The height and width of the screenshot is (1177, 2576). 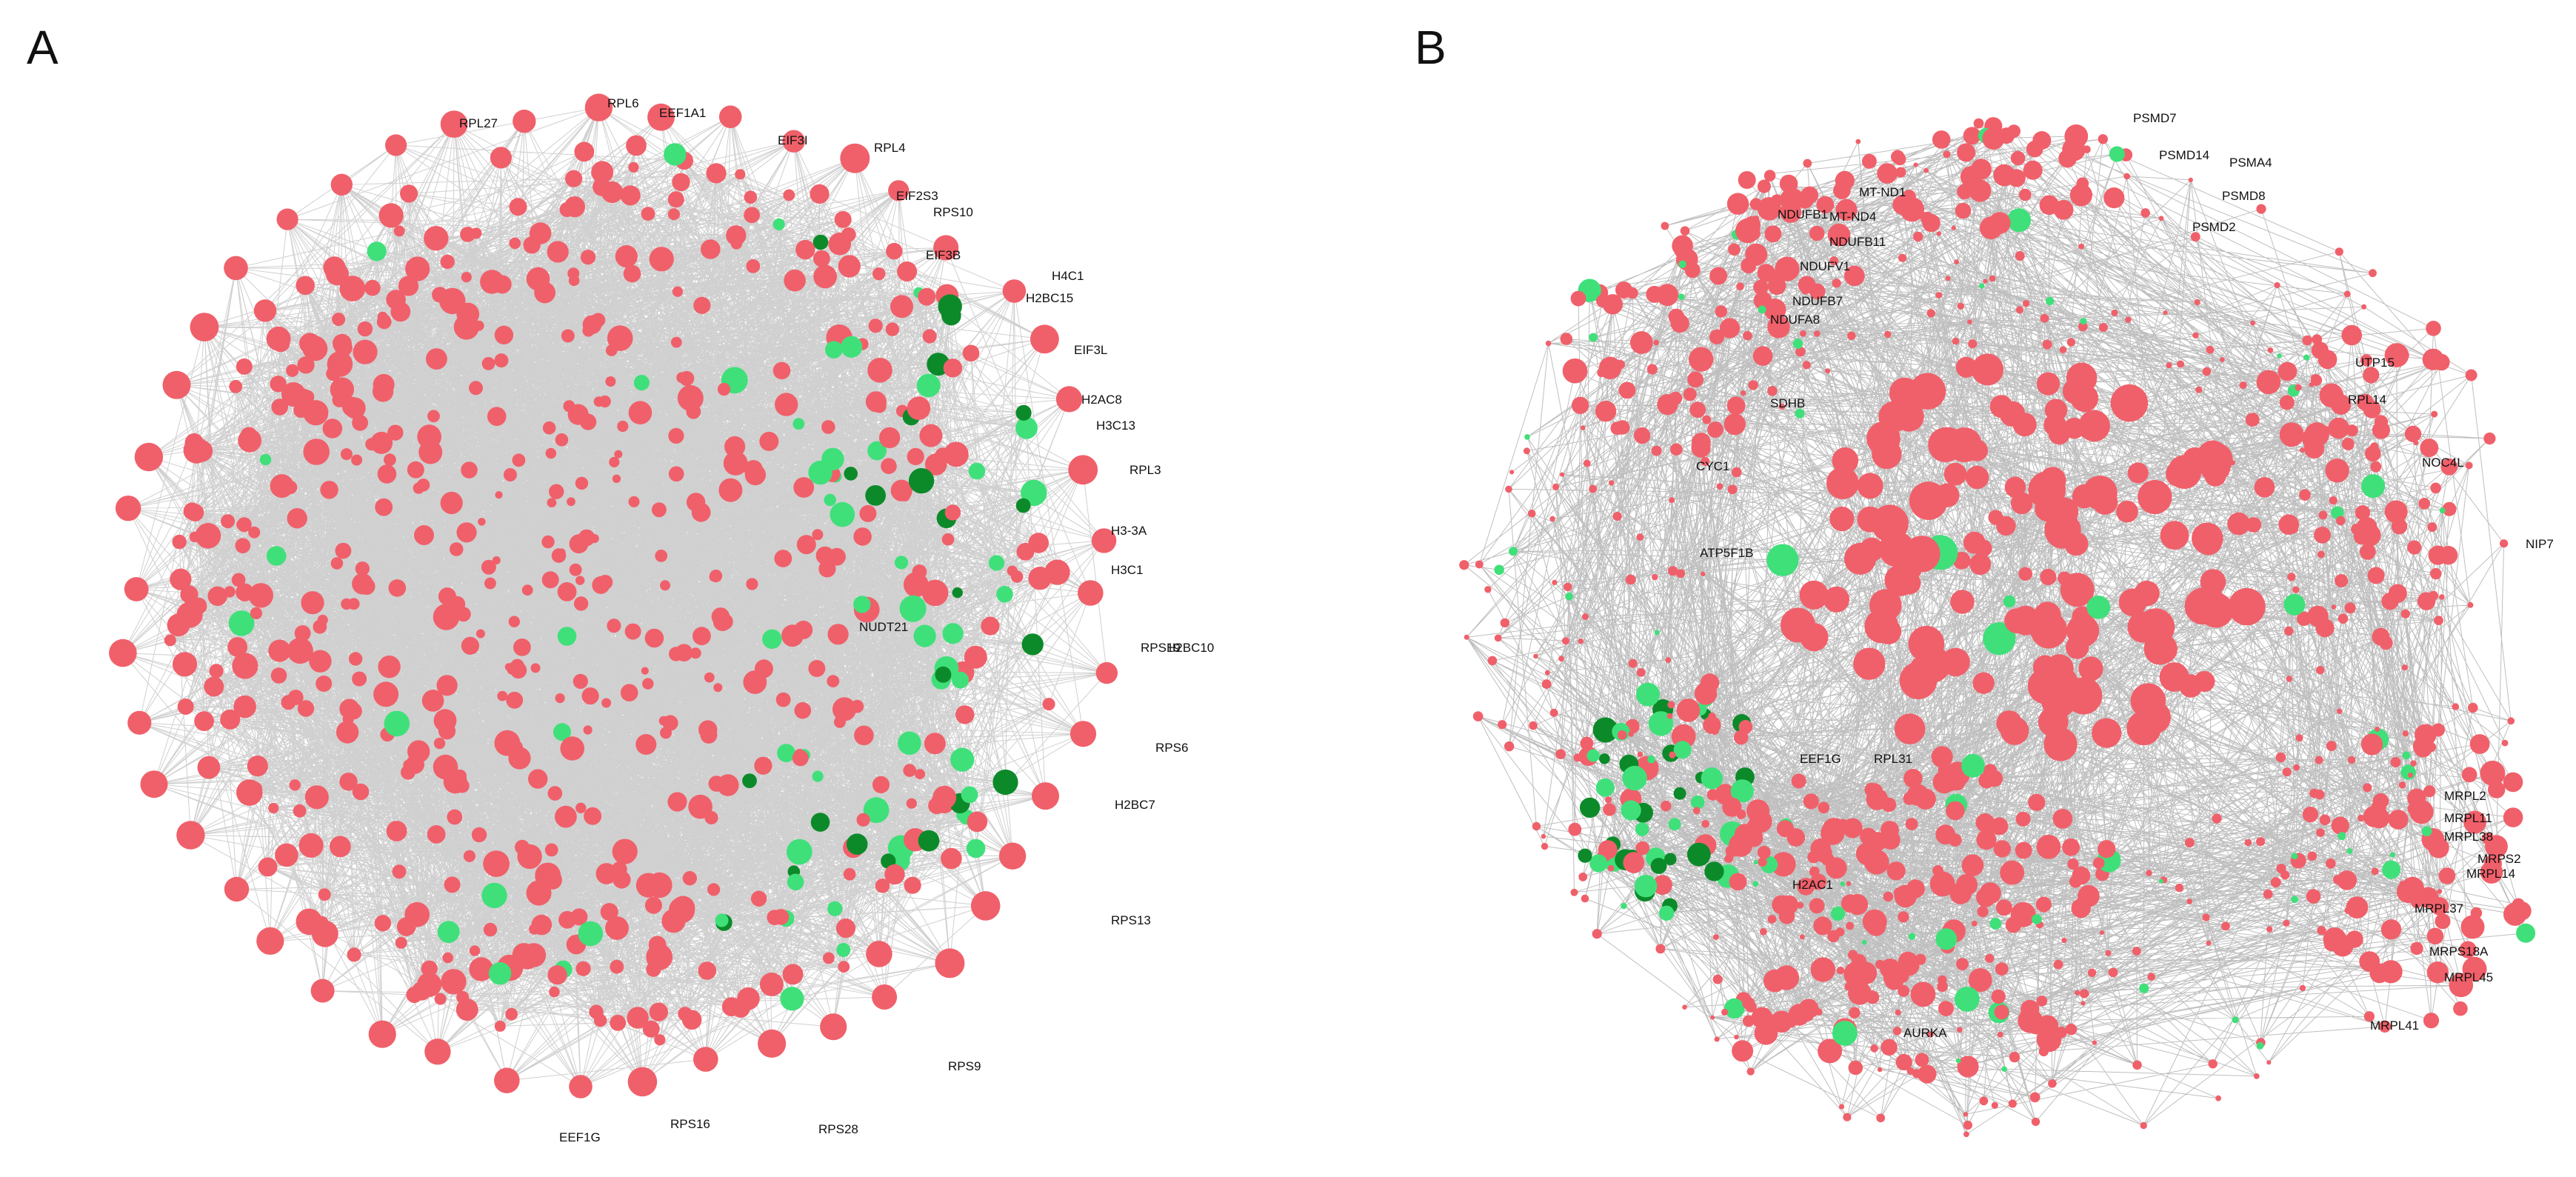 I want to click on network-b-label: MRPS2, so click(x=2499, y=859).